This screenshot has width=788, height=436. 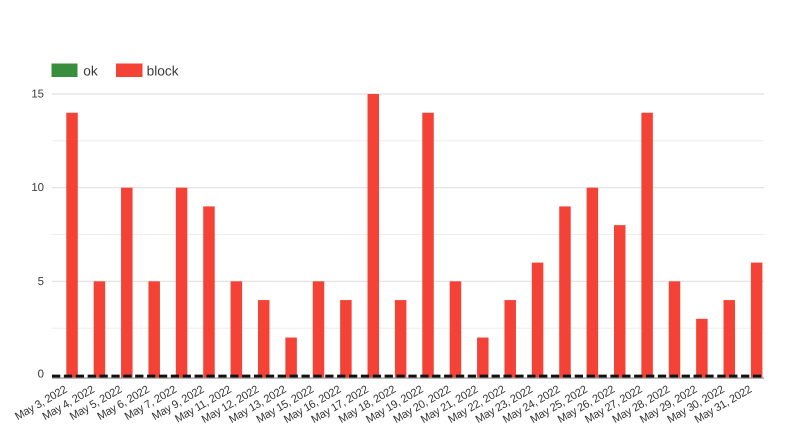 What do you see at coordinates (37, 95) in the screenshot?
I see `svg-text: 15` at bounding box center [37, 95].